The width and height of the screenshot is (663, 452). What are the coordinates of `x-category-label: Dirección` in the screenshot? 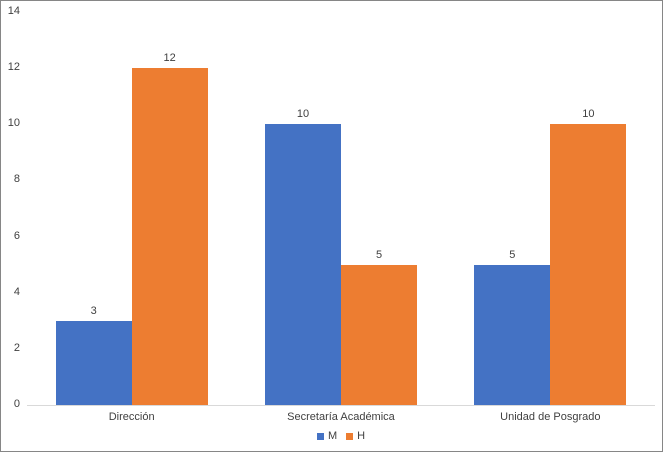 It's located at (131, 417).